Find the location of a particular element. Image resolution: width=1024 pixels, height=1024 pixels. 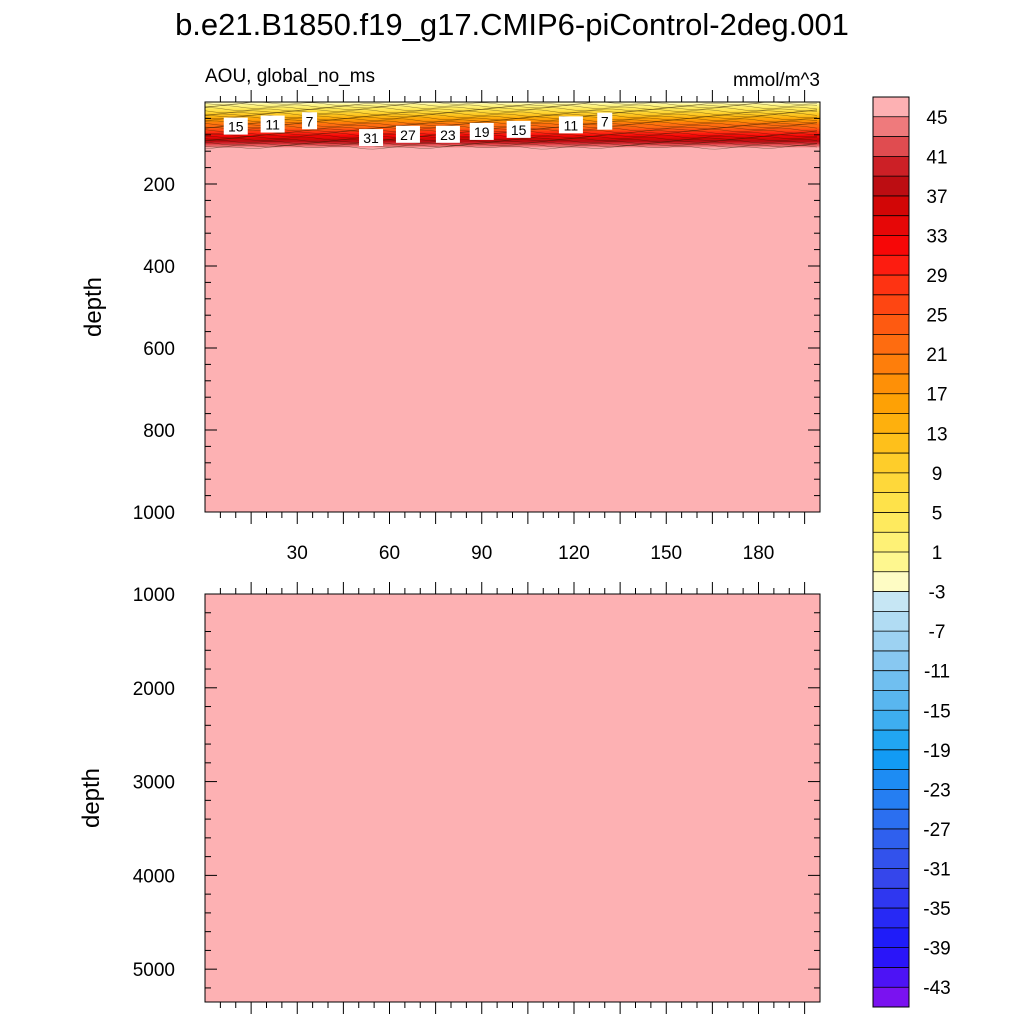

x-tick-label: 30 is located at coordinates (297, 553).